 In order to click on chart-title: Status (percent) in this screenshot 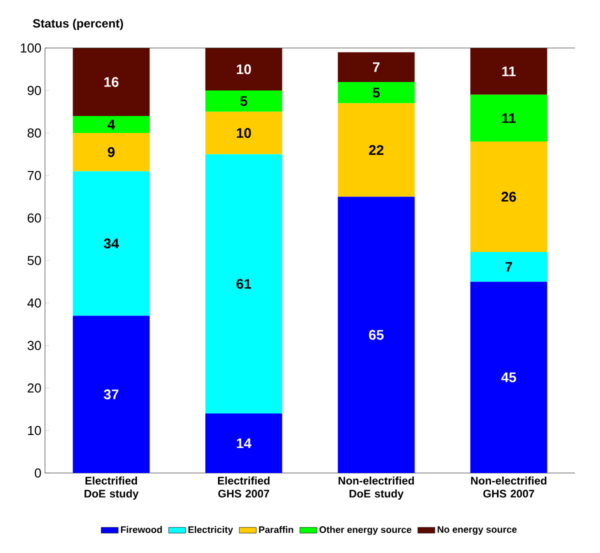, I will do `click(78, 24)`.